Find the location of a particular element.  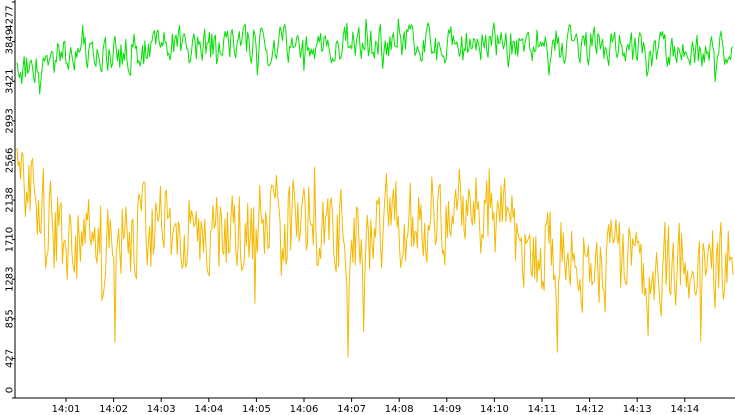

y-tick-label: 3421 is located at coordinates (10, 81).